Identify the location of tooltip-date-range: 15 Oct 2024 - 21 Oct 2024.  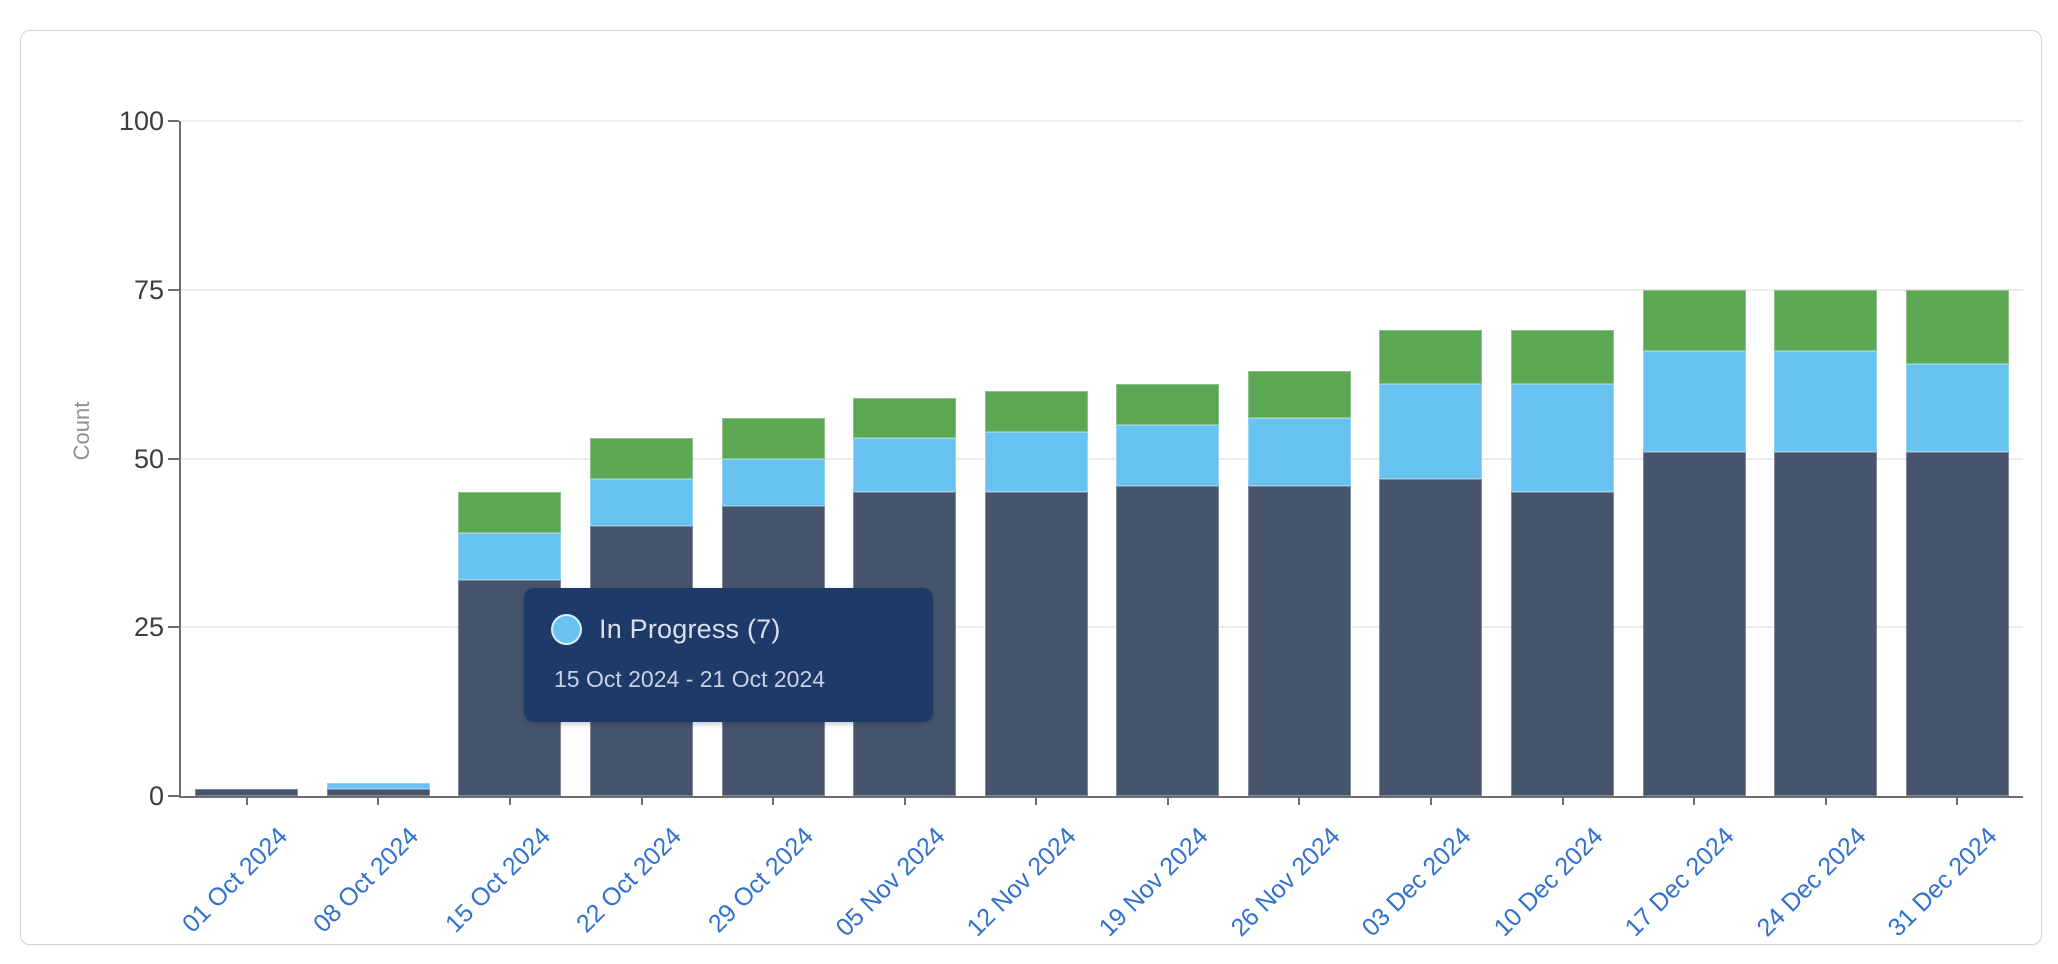
(690, 679).